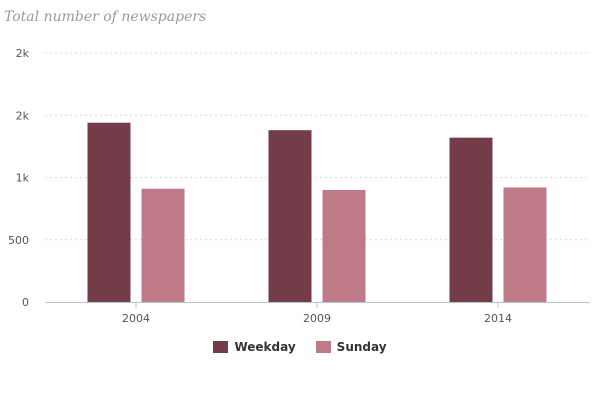  What do you see at coordinates (300, 347) in the screenshot?
I see `legend: Weekday Sunday` at bounding box center [300, 347].